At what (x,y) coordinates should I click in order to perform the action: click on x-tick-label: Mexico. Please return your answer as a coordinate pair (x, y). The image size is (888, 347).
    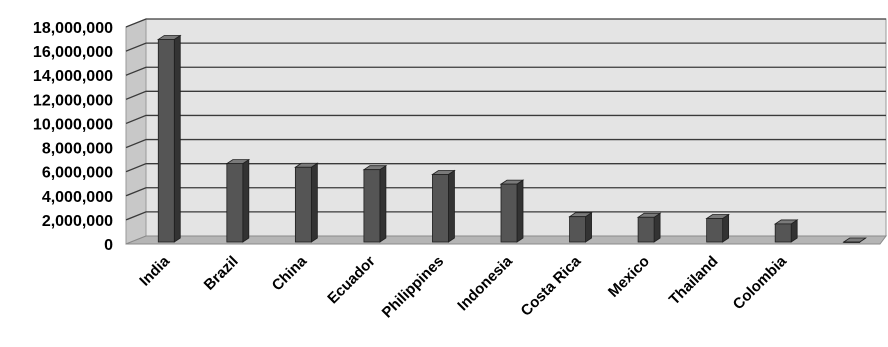
    Looking at the image, I should click on (629, 277).